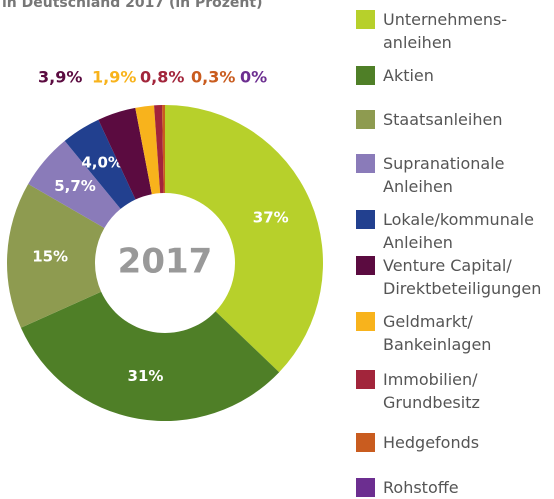 This screenshot has width=554, height=499. What do you see at coordinates (132, 5) in the screenshot?
I see `chart-title: in Deutschland 2017 (in Prozent)` at bounding box center [132, 5].